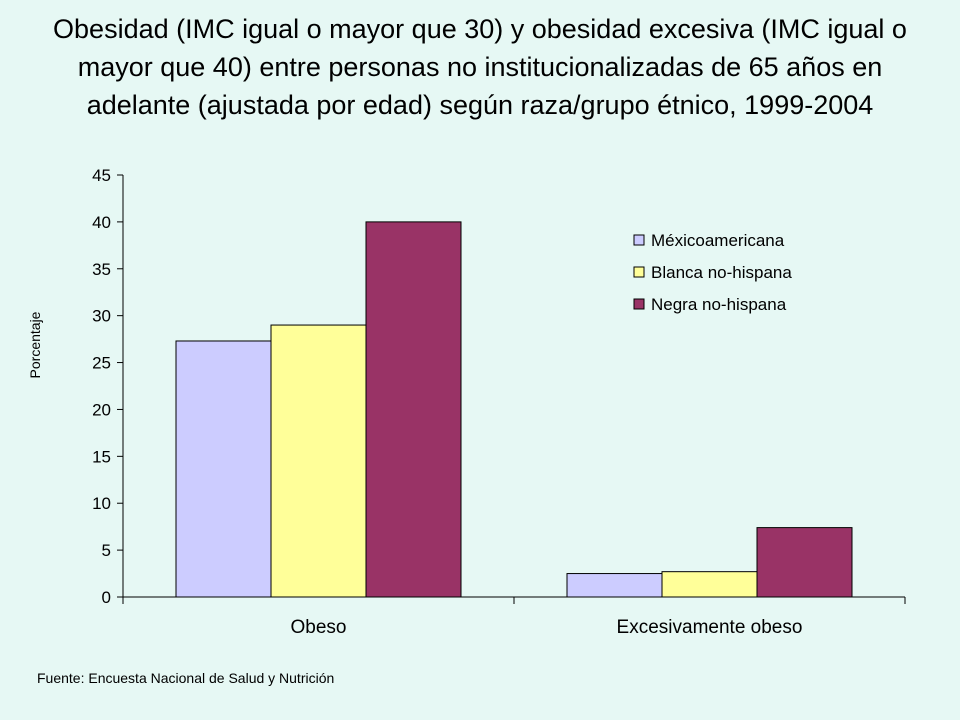 The image size is (960, 720). What do you see at coordinates (101, 316) in the screenshot?
I see `y-tick-label: 30` at bounding box center [101, 316].